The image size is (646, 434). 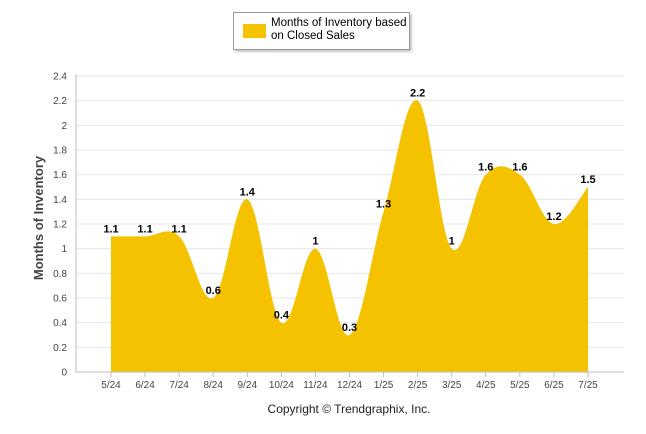 What do you see at coordinates (553, 217) in the screenshot?
I see `data-label: 1.2` at bounding box center [553, 217].